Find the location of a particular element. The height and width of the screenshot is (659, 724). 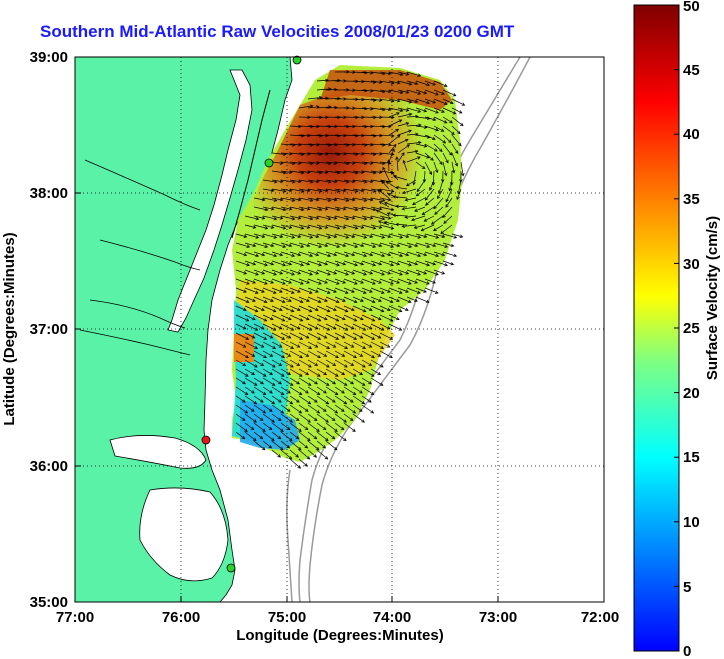

station-marker-red is located at coordinates (206, 440).